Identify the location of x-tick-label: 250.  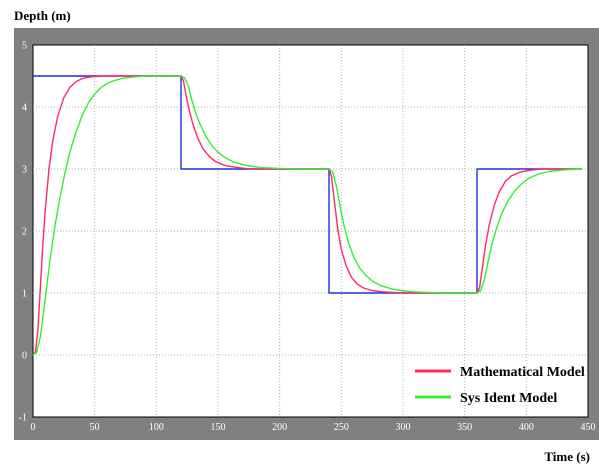
(341, 427).